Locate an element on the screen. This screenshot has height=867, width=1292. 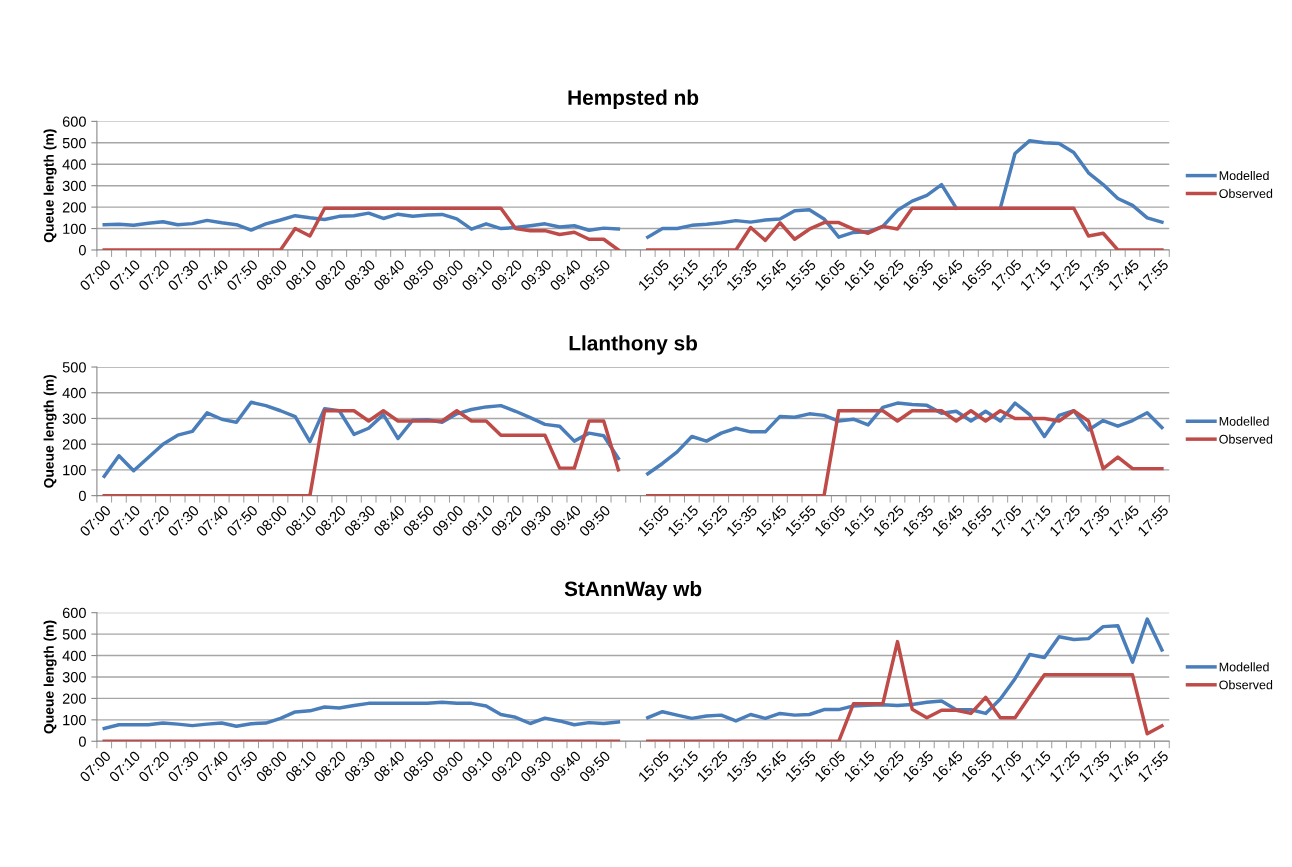
chart-title: Hempsted nb is located at coordinates (633, 99).